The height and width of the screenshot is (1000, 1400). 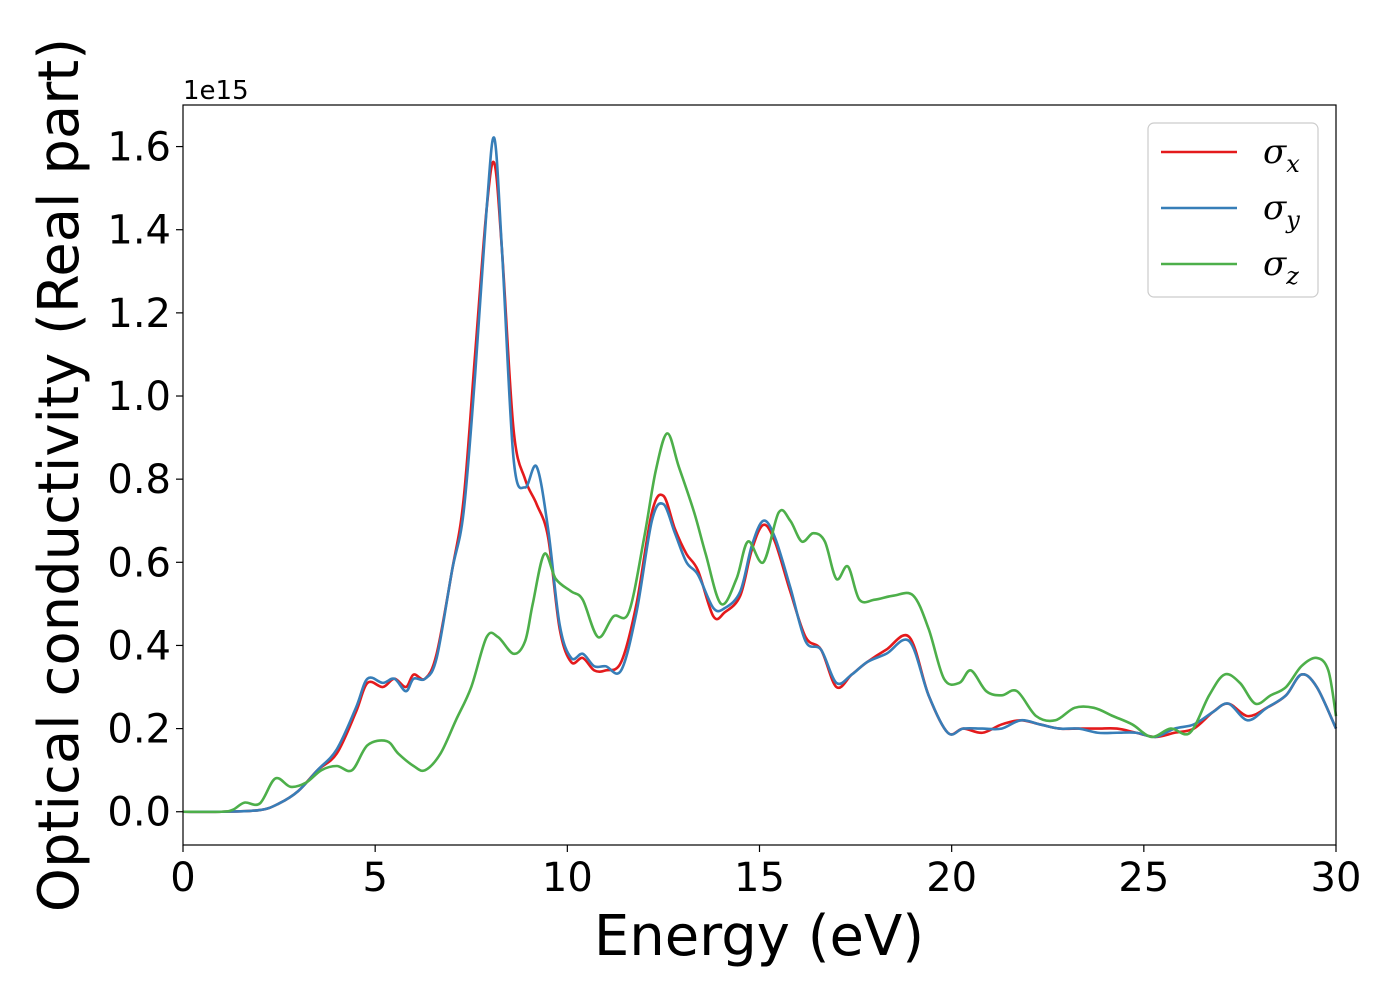 I want to click on y-tick-label: 0.8, so click(x=139, y=480).